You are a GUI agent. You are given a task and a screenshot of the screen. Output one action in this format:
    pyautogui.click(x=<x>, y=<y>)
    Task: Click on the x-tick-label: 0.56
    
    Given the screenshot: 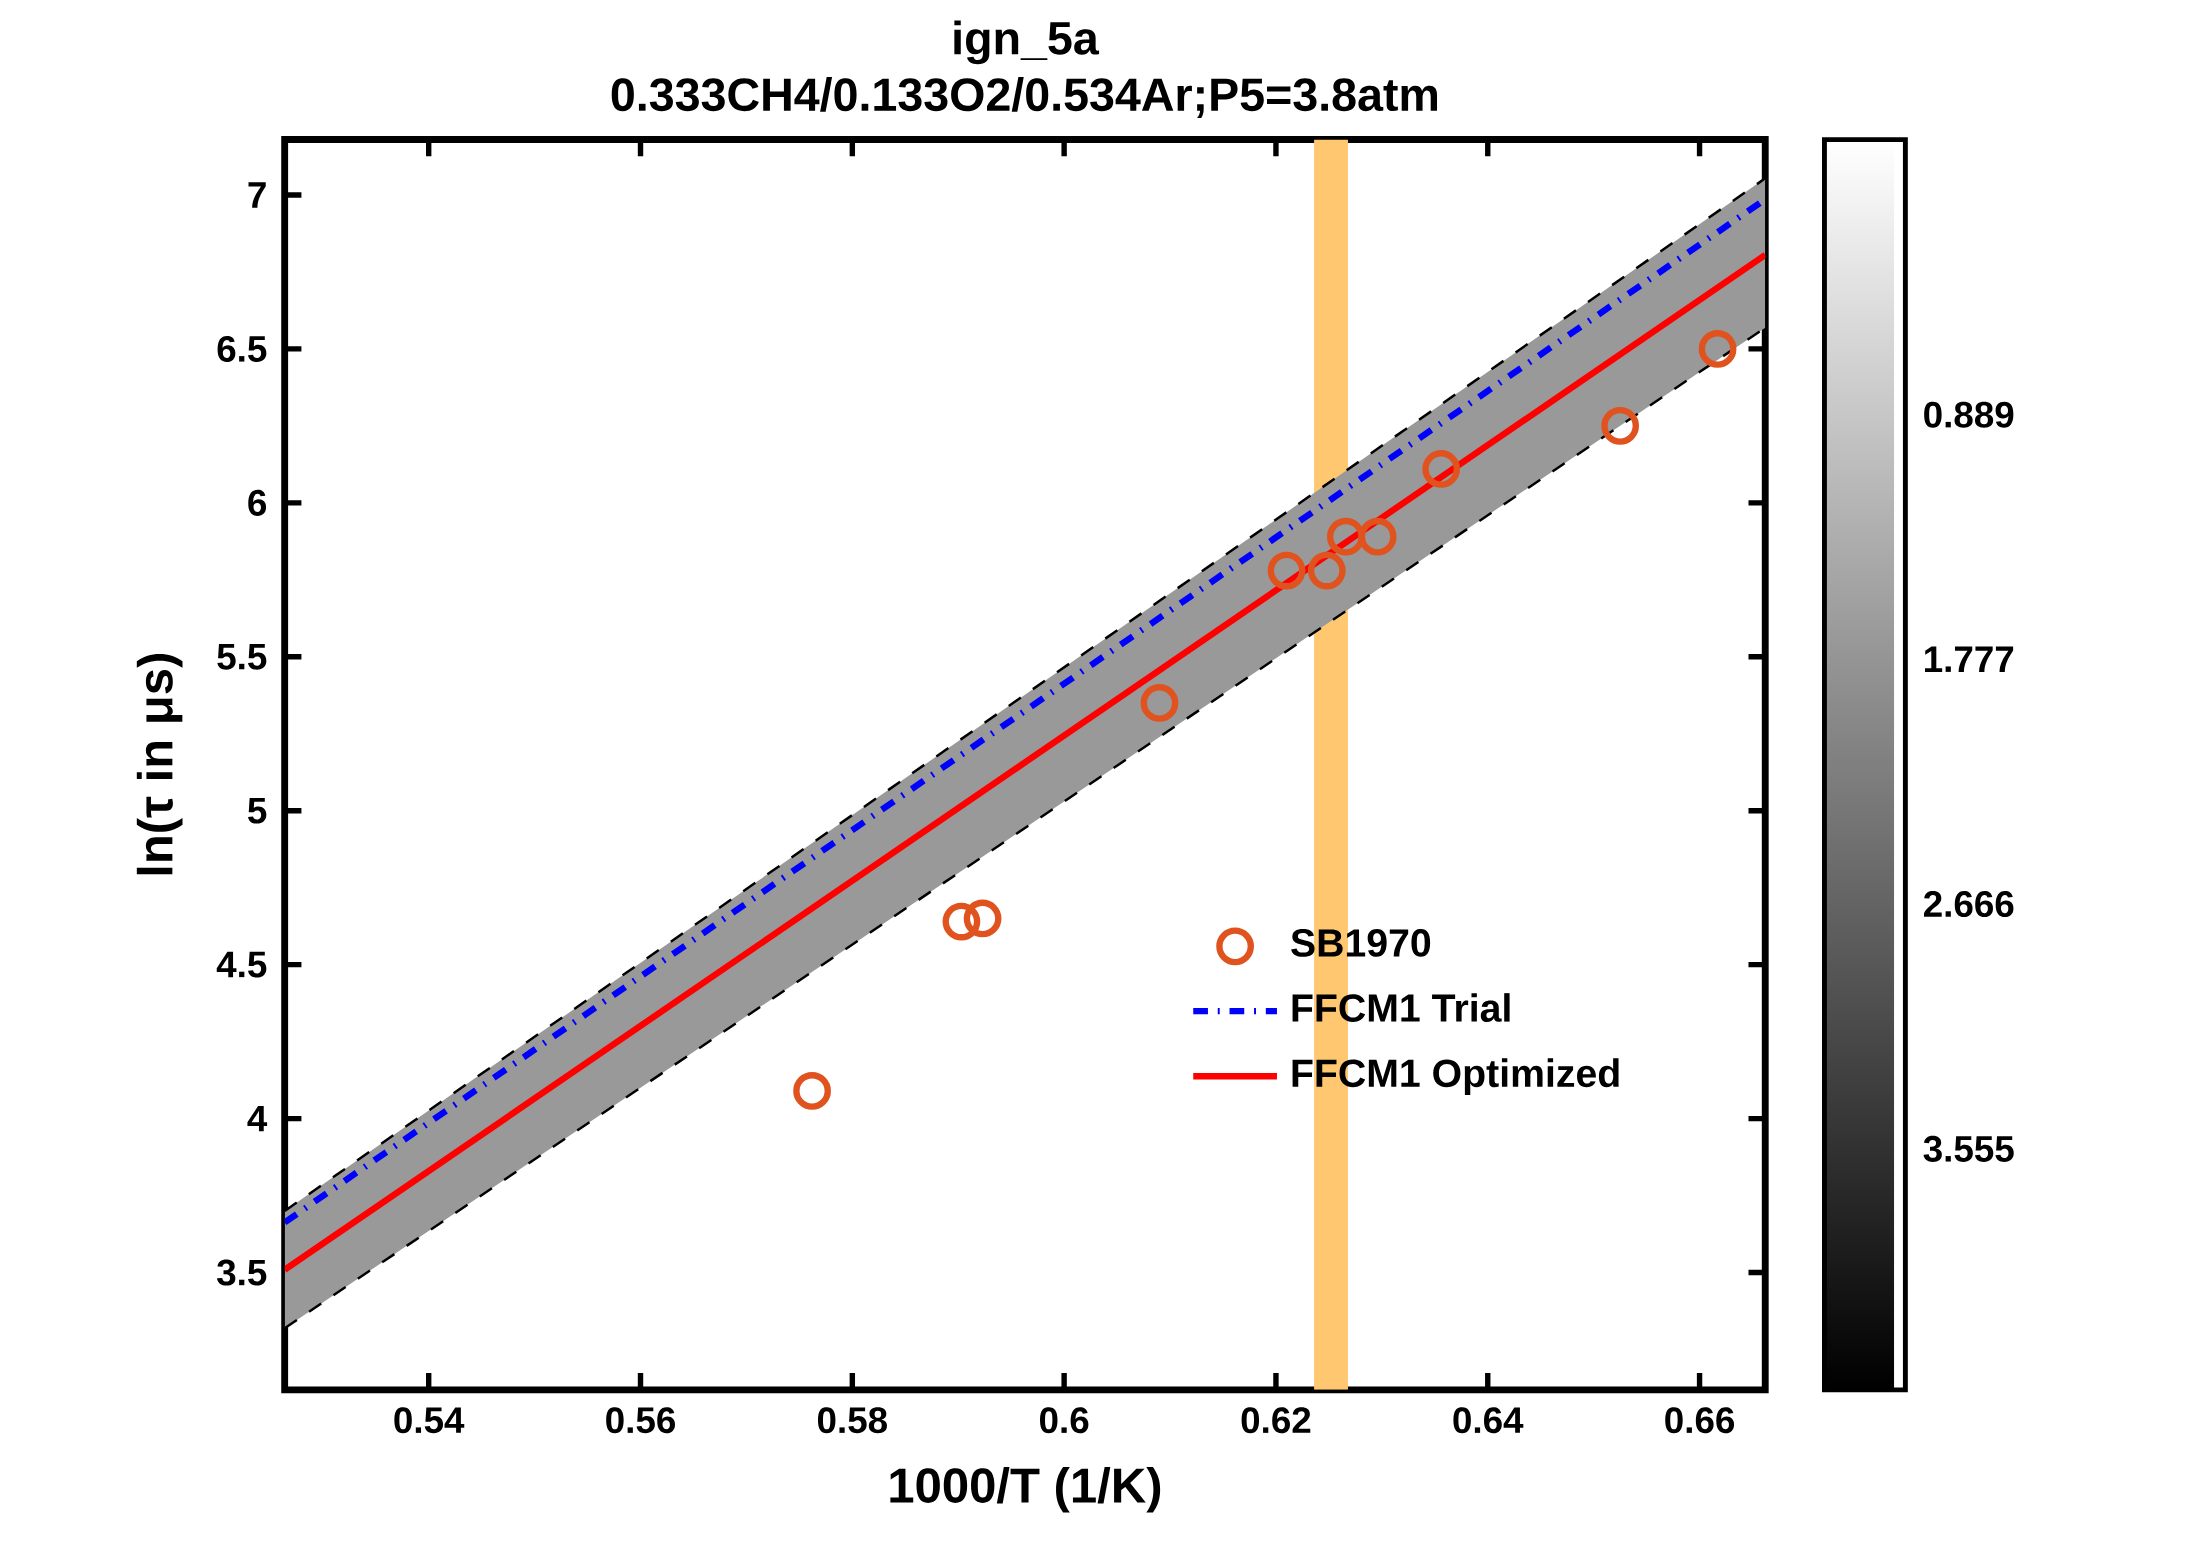 What is the action you would take?
    pyautogui.click(x=640, y=1420)
    